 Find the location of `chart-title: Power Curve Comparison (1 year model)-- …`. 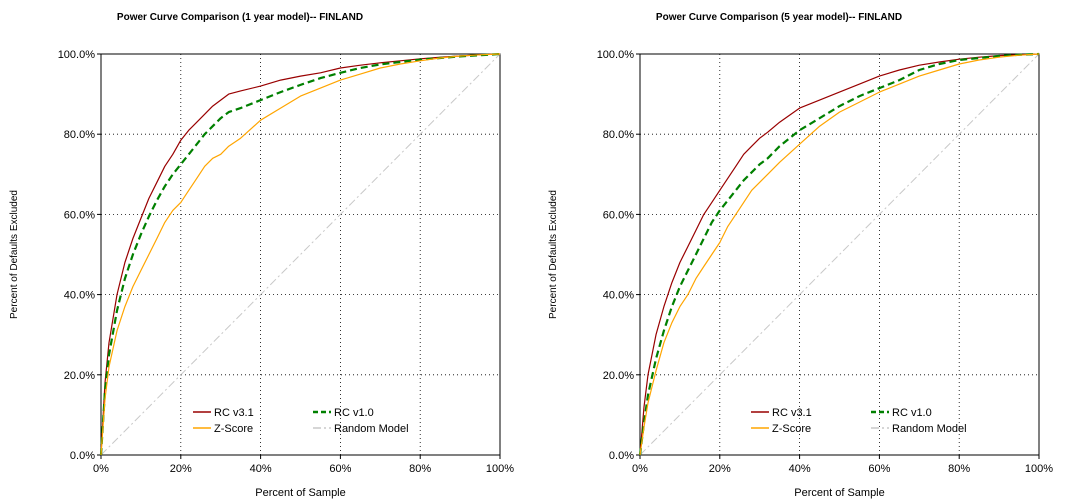

chart-title: Power Curve Comparison (1 year model)-- … is located at coordinates (240, 17).